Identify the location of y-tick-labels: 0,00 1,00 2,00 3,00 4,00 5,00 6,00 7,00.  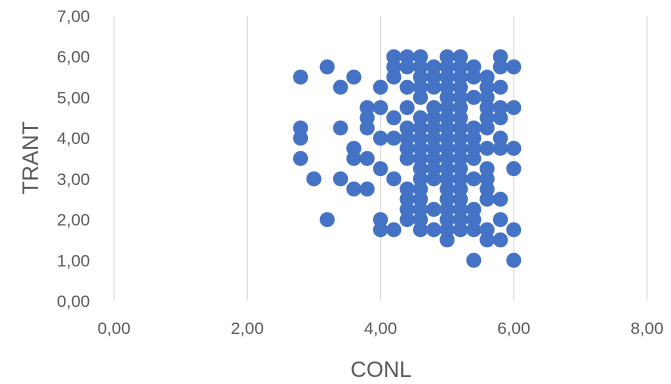
(73, 159).